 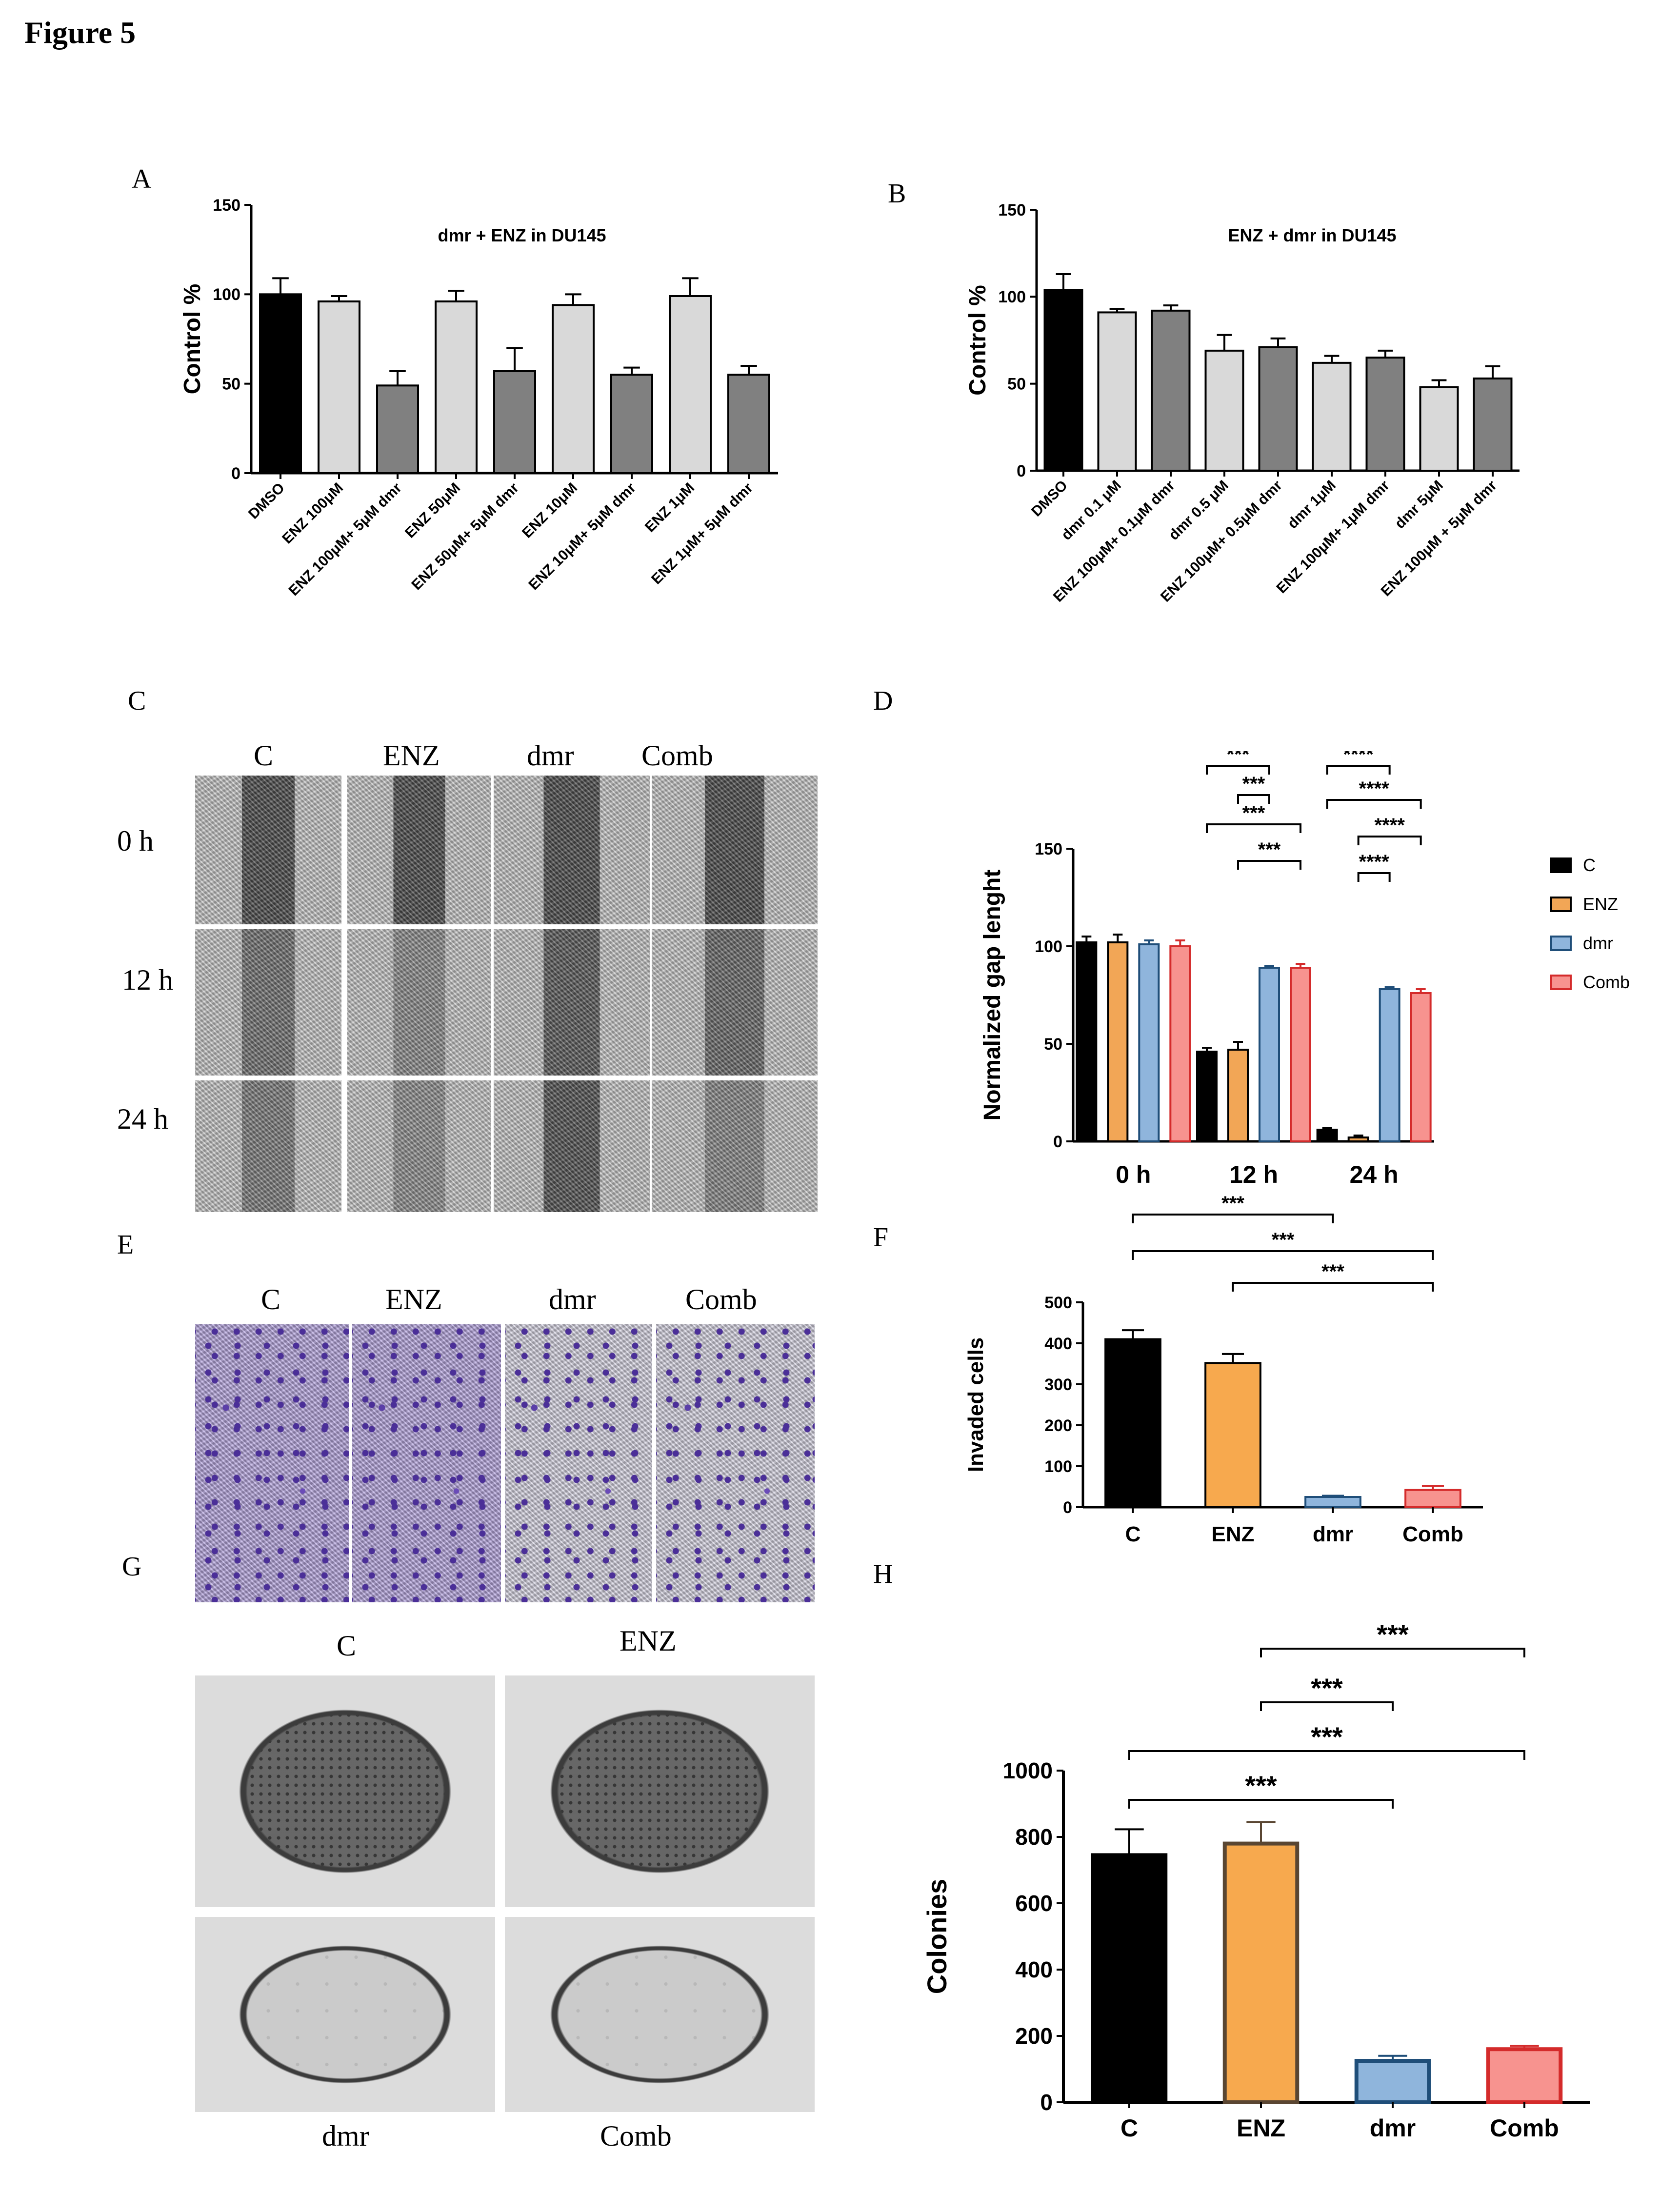 What do you see at coordinates (936, 1937) in the screenshot?
I see `y-axis-label: Colonies` at bounding box center [936, 1937].